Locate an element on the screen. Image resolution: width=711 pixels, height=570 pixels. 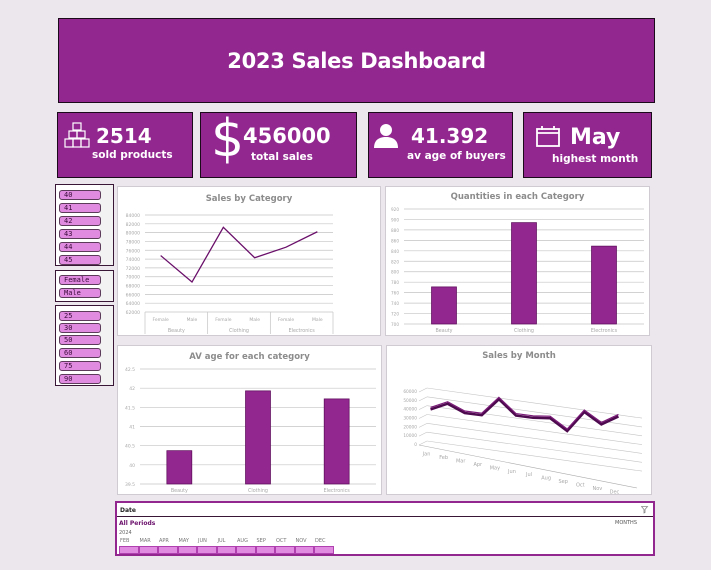
timeline-month-label: OCT is located at coordinates (281, 541).